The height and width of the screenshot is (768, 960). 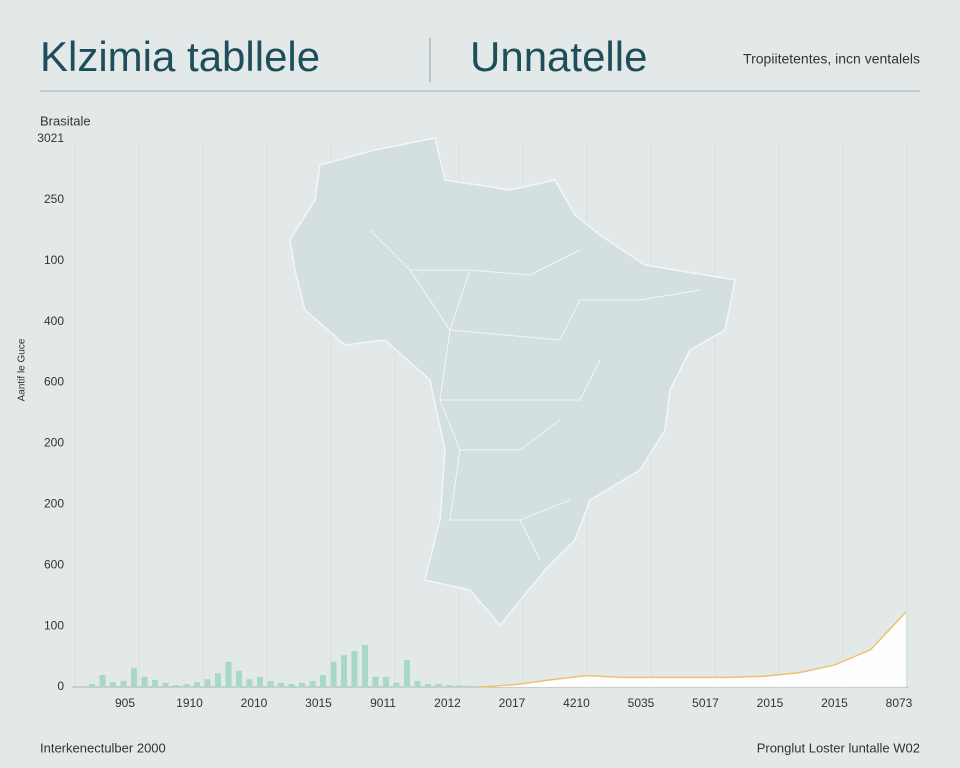 What do you see at coordinates (447, 703) in the screenshot?
I see `x-tick-label: 2012` at bounding box center [447, 703].